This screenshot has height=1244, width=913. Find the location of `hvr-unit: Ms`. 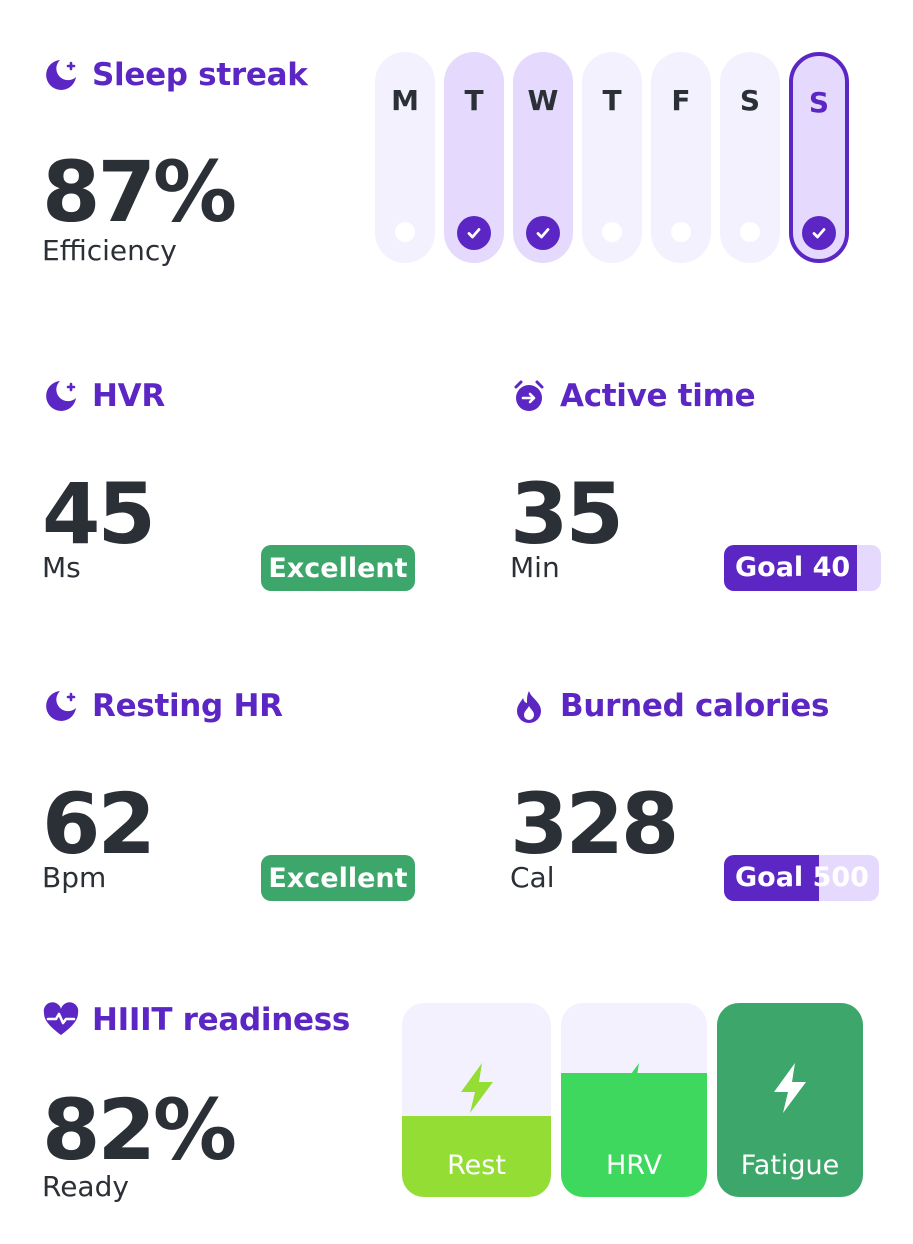

hvr-unit: Ms is located at coordinates (61, 567).